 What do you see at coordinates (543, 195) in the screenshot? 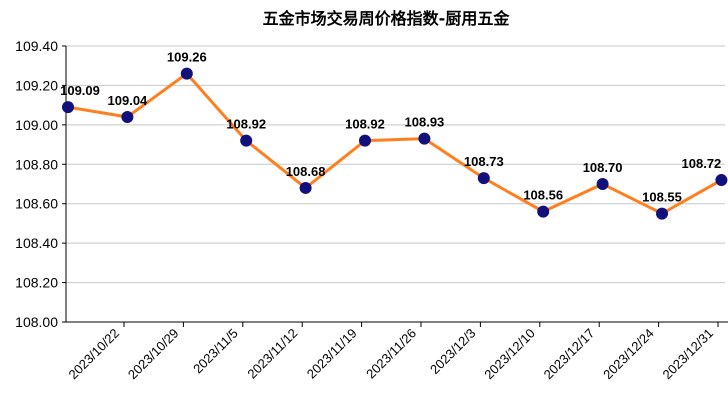
I see `data-label: 108.56` at bounding box center [543, 195].